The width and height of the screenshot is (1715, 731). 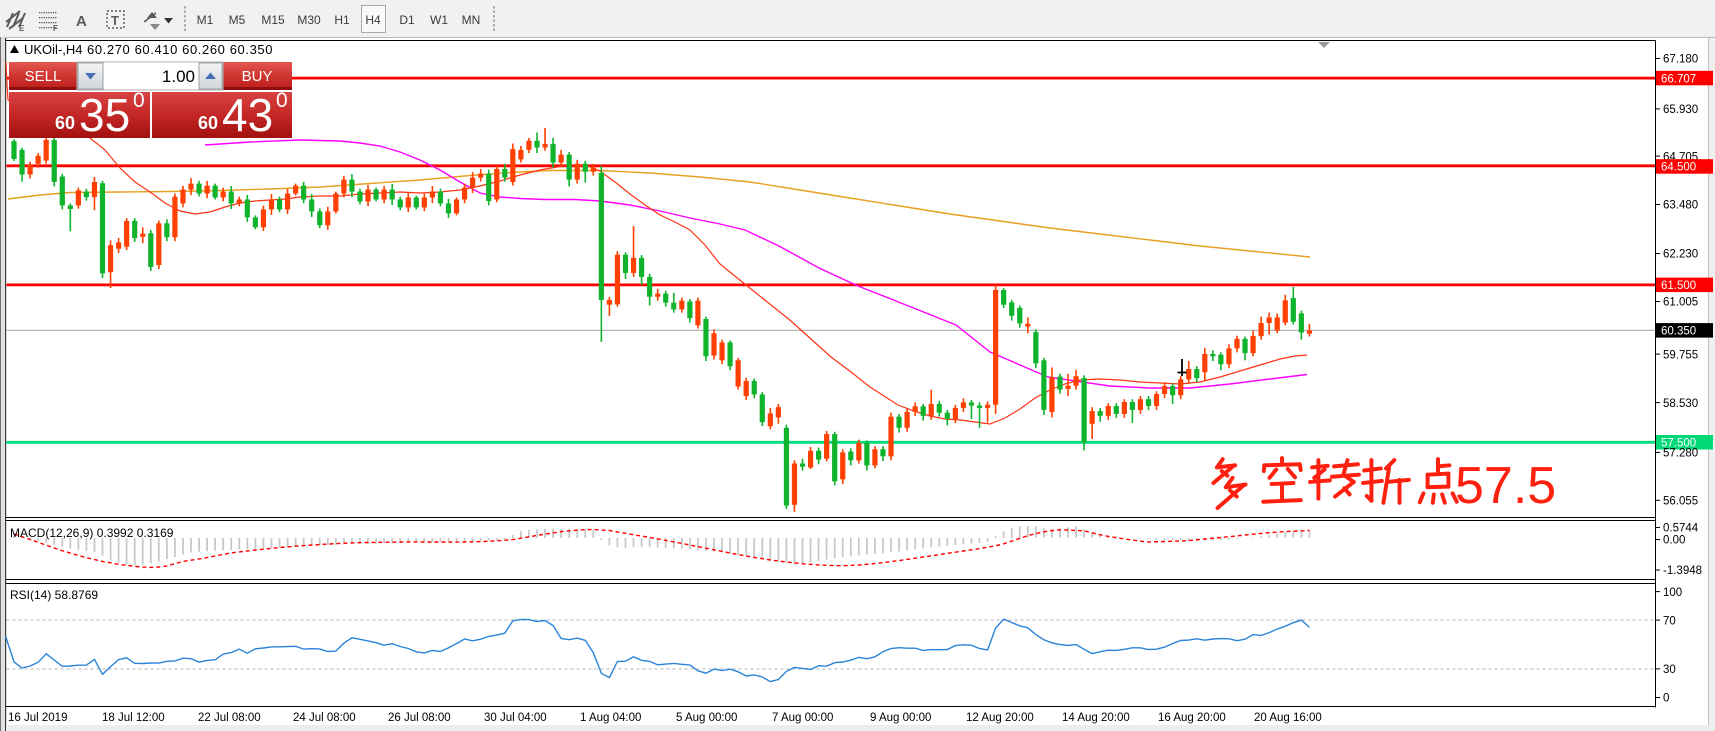 What do you see at coordinates (273, 20) in the screenshot?
I see `svg-text: M15` at bounding box center [273, 20].